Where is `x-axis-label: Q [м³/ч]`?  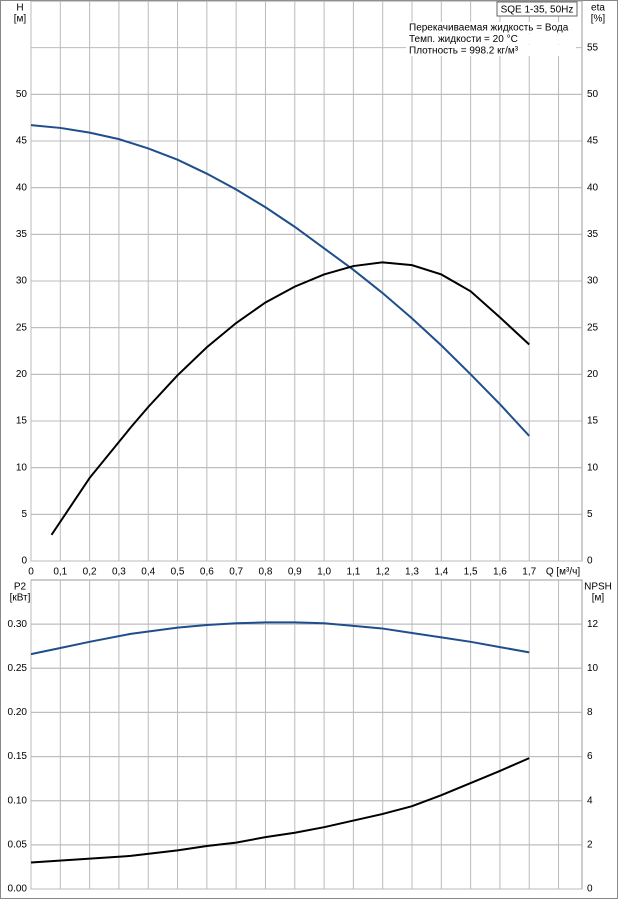
x-axis-label: Q [м³/ч] is located at coordinates (563, 572).